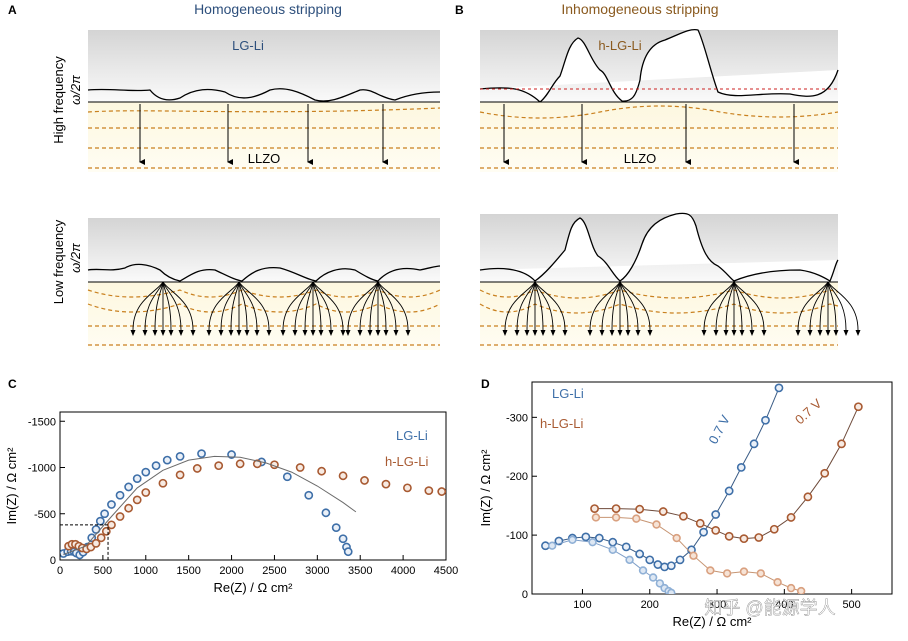 Image resolution: width=908 pixels, height=641 pixels. I want to click on high-omega-label: ω/2π, so click(75, 90).